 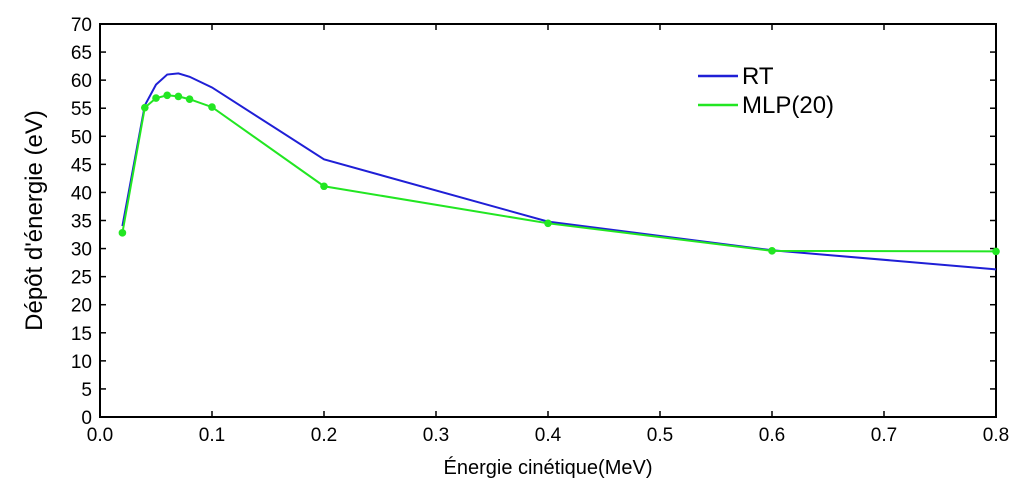 What do you see at coordinates (81, 109) in the screenshot?
I see `y-tick-label: 55` at bounding box center [81, 109].